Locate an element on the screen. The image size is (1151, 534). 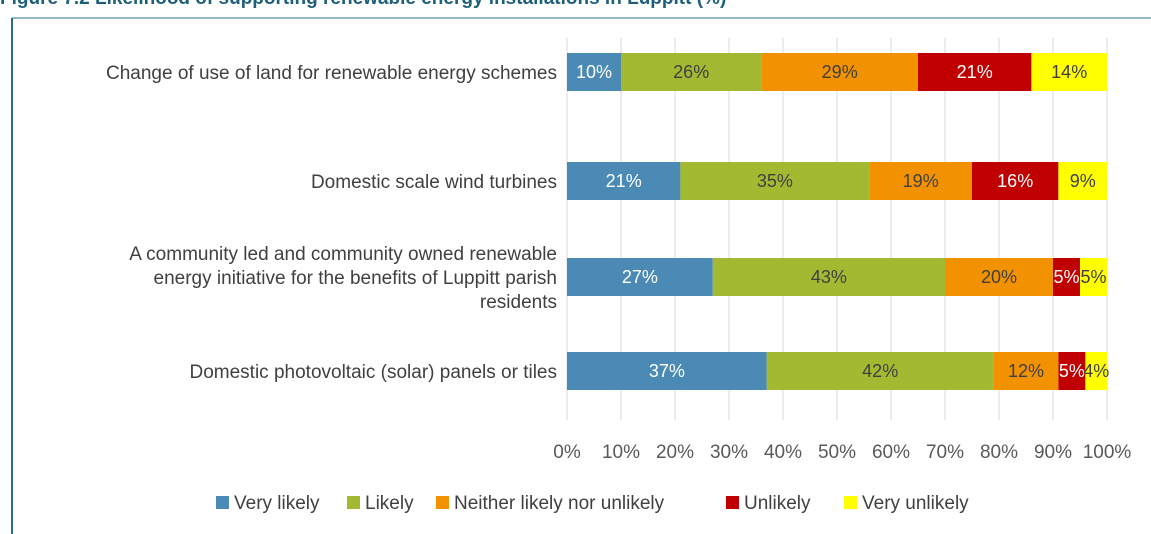
bar-value-label: 27% is located at coordinates (640, 277).